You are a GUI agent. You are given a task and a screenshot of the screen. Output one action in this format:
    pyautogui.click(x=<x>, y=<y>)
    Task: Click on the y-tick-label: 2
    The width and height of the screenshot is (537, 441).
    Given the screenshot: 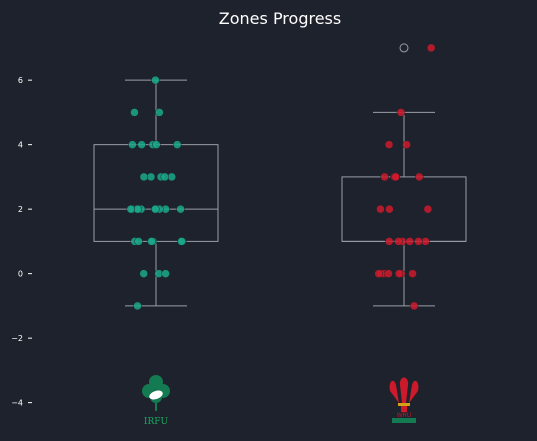 What is the action you would take?
    pyautogui.click(x=20, y=209)
    